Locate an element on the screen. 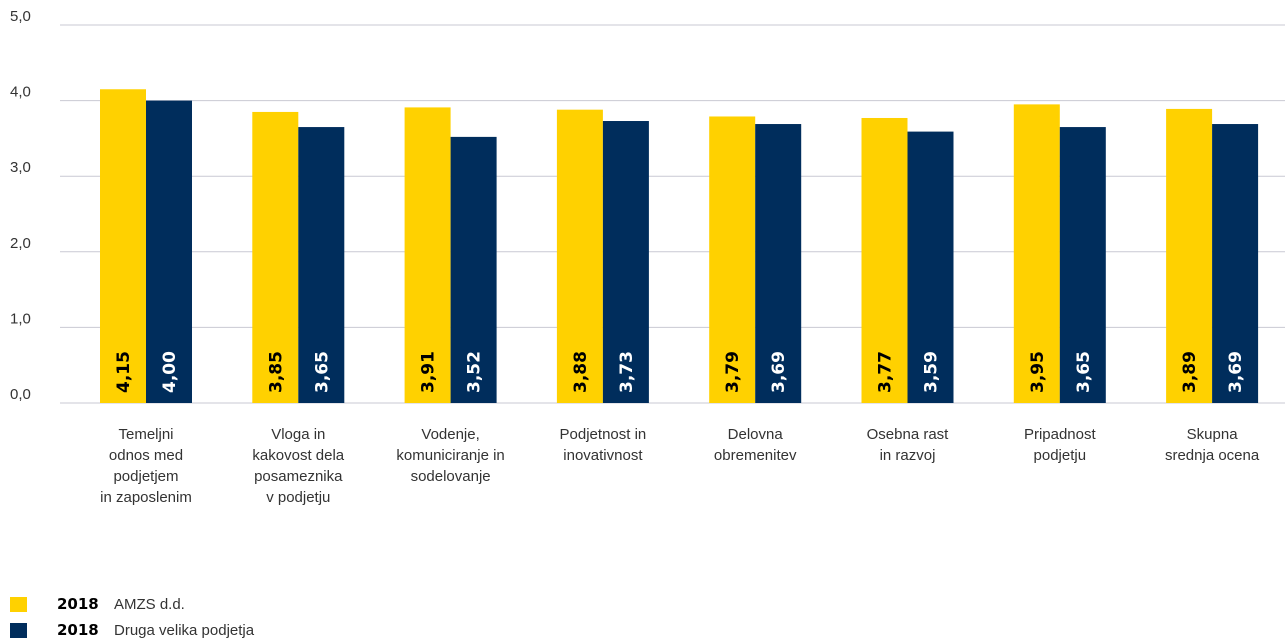 The width and height of the screenshot is (1285, 642). x-tick-label-line: v podjetju is located at coordinates (298, 497).